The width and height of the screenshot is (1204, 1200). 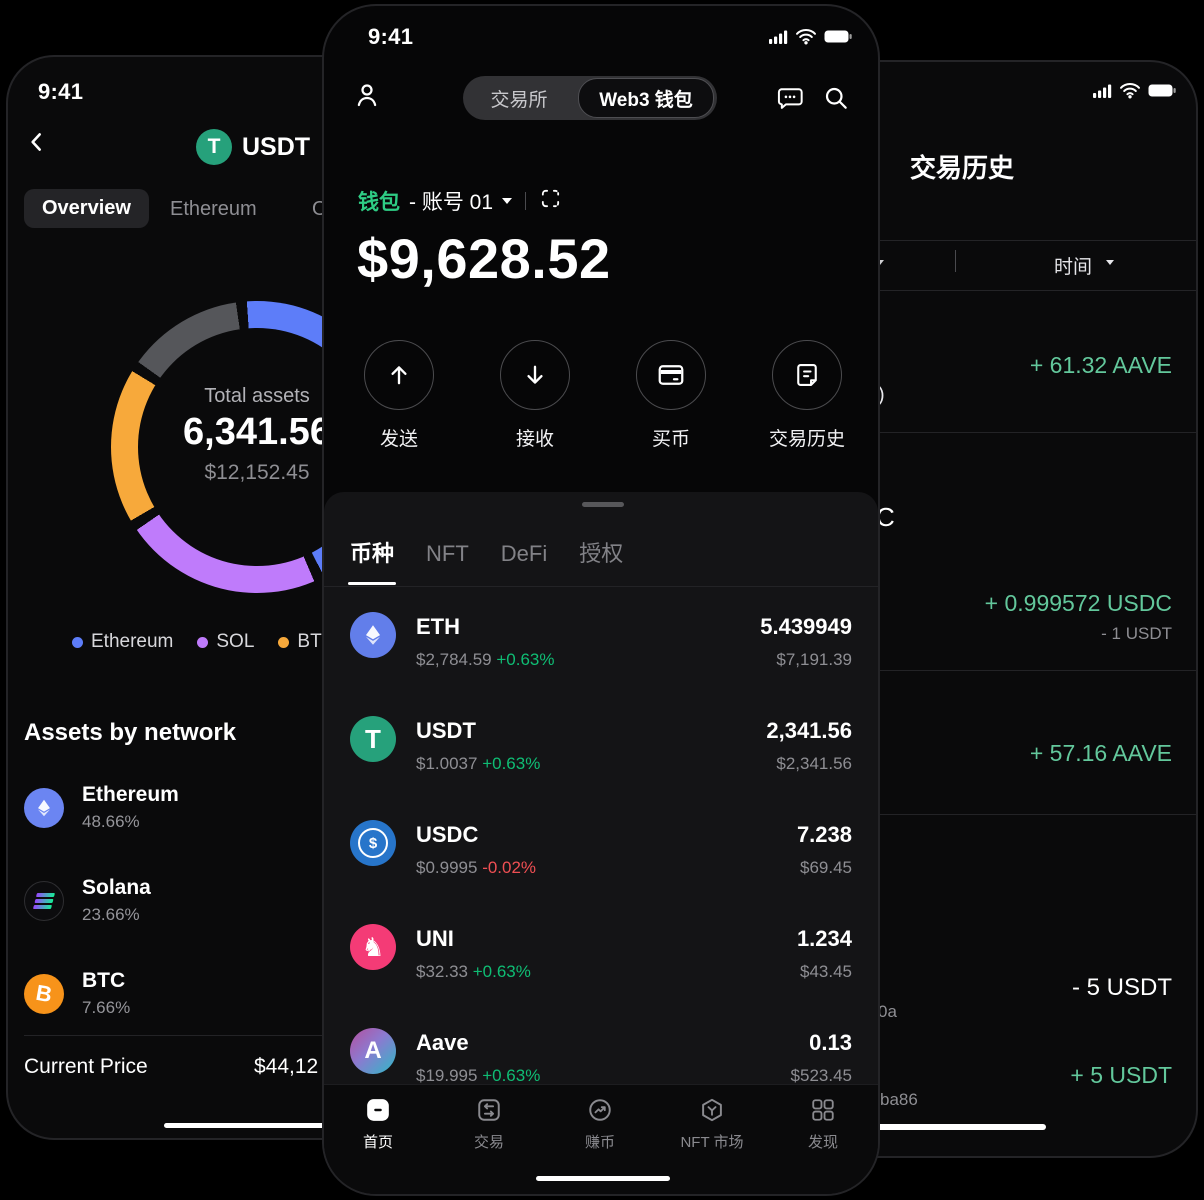 What do you see at coordinates (486, 552) in the screenshot?
I see `sheet-tabs: 币种 NFT DeFi 授权` at bounding box center [486, 552].